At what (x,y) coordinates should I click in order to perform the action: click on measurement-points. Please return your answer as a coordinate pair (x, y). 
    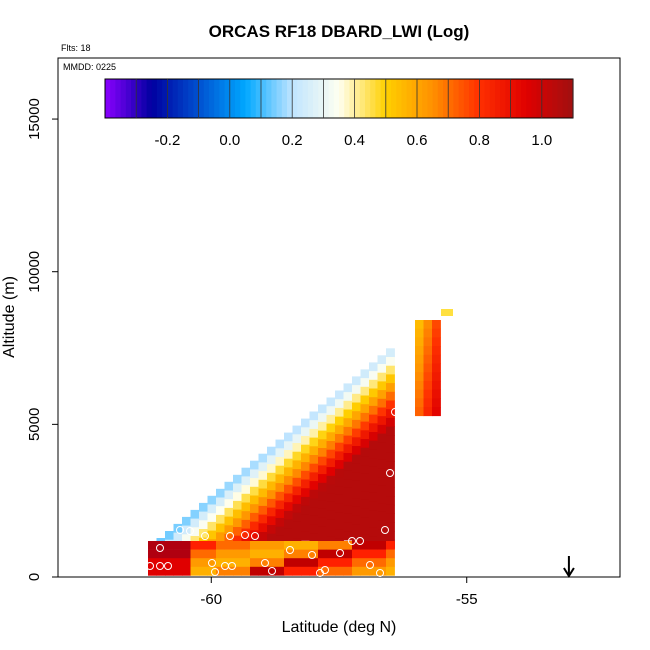
    Looking at the image, I should click on (272, 492).